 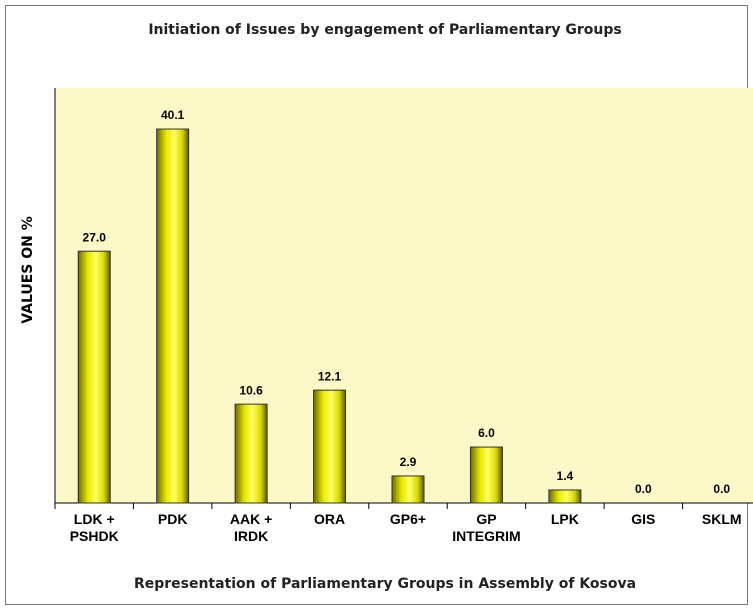 What do you see at coordinates (486, 433) in the screenshot?
I see `value-label: 6.0` at bounding box center [486, 433].